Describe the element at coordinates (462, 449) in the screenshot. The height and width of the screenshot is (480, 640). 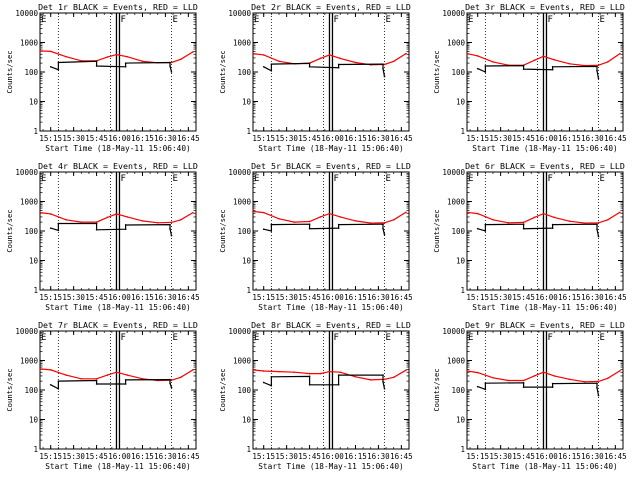
I see `y-tick-label: 1` at that location.